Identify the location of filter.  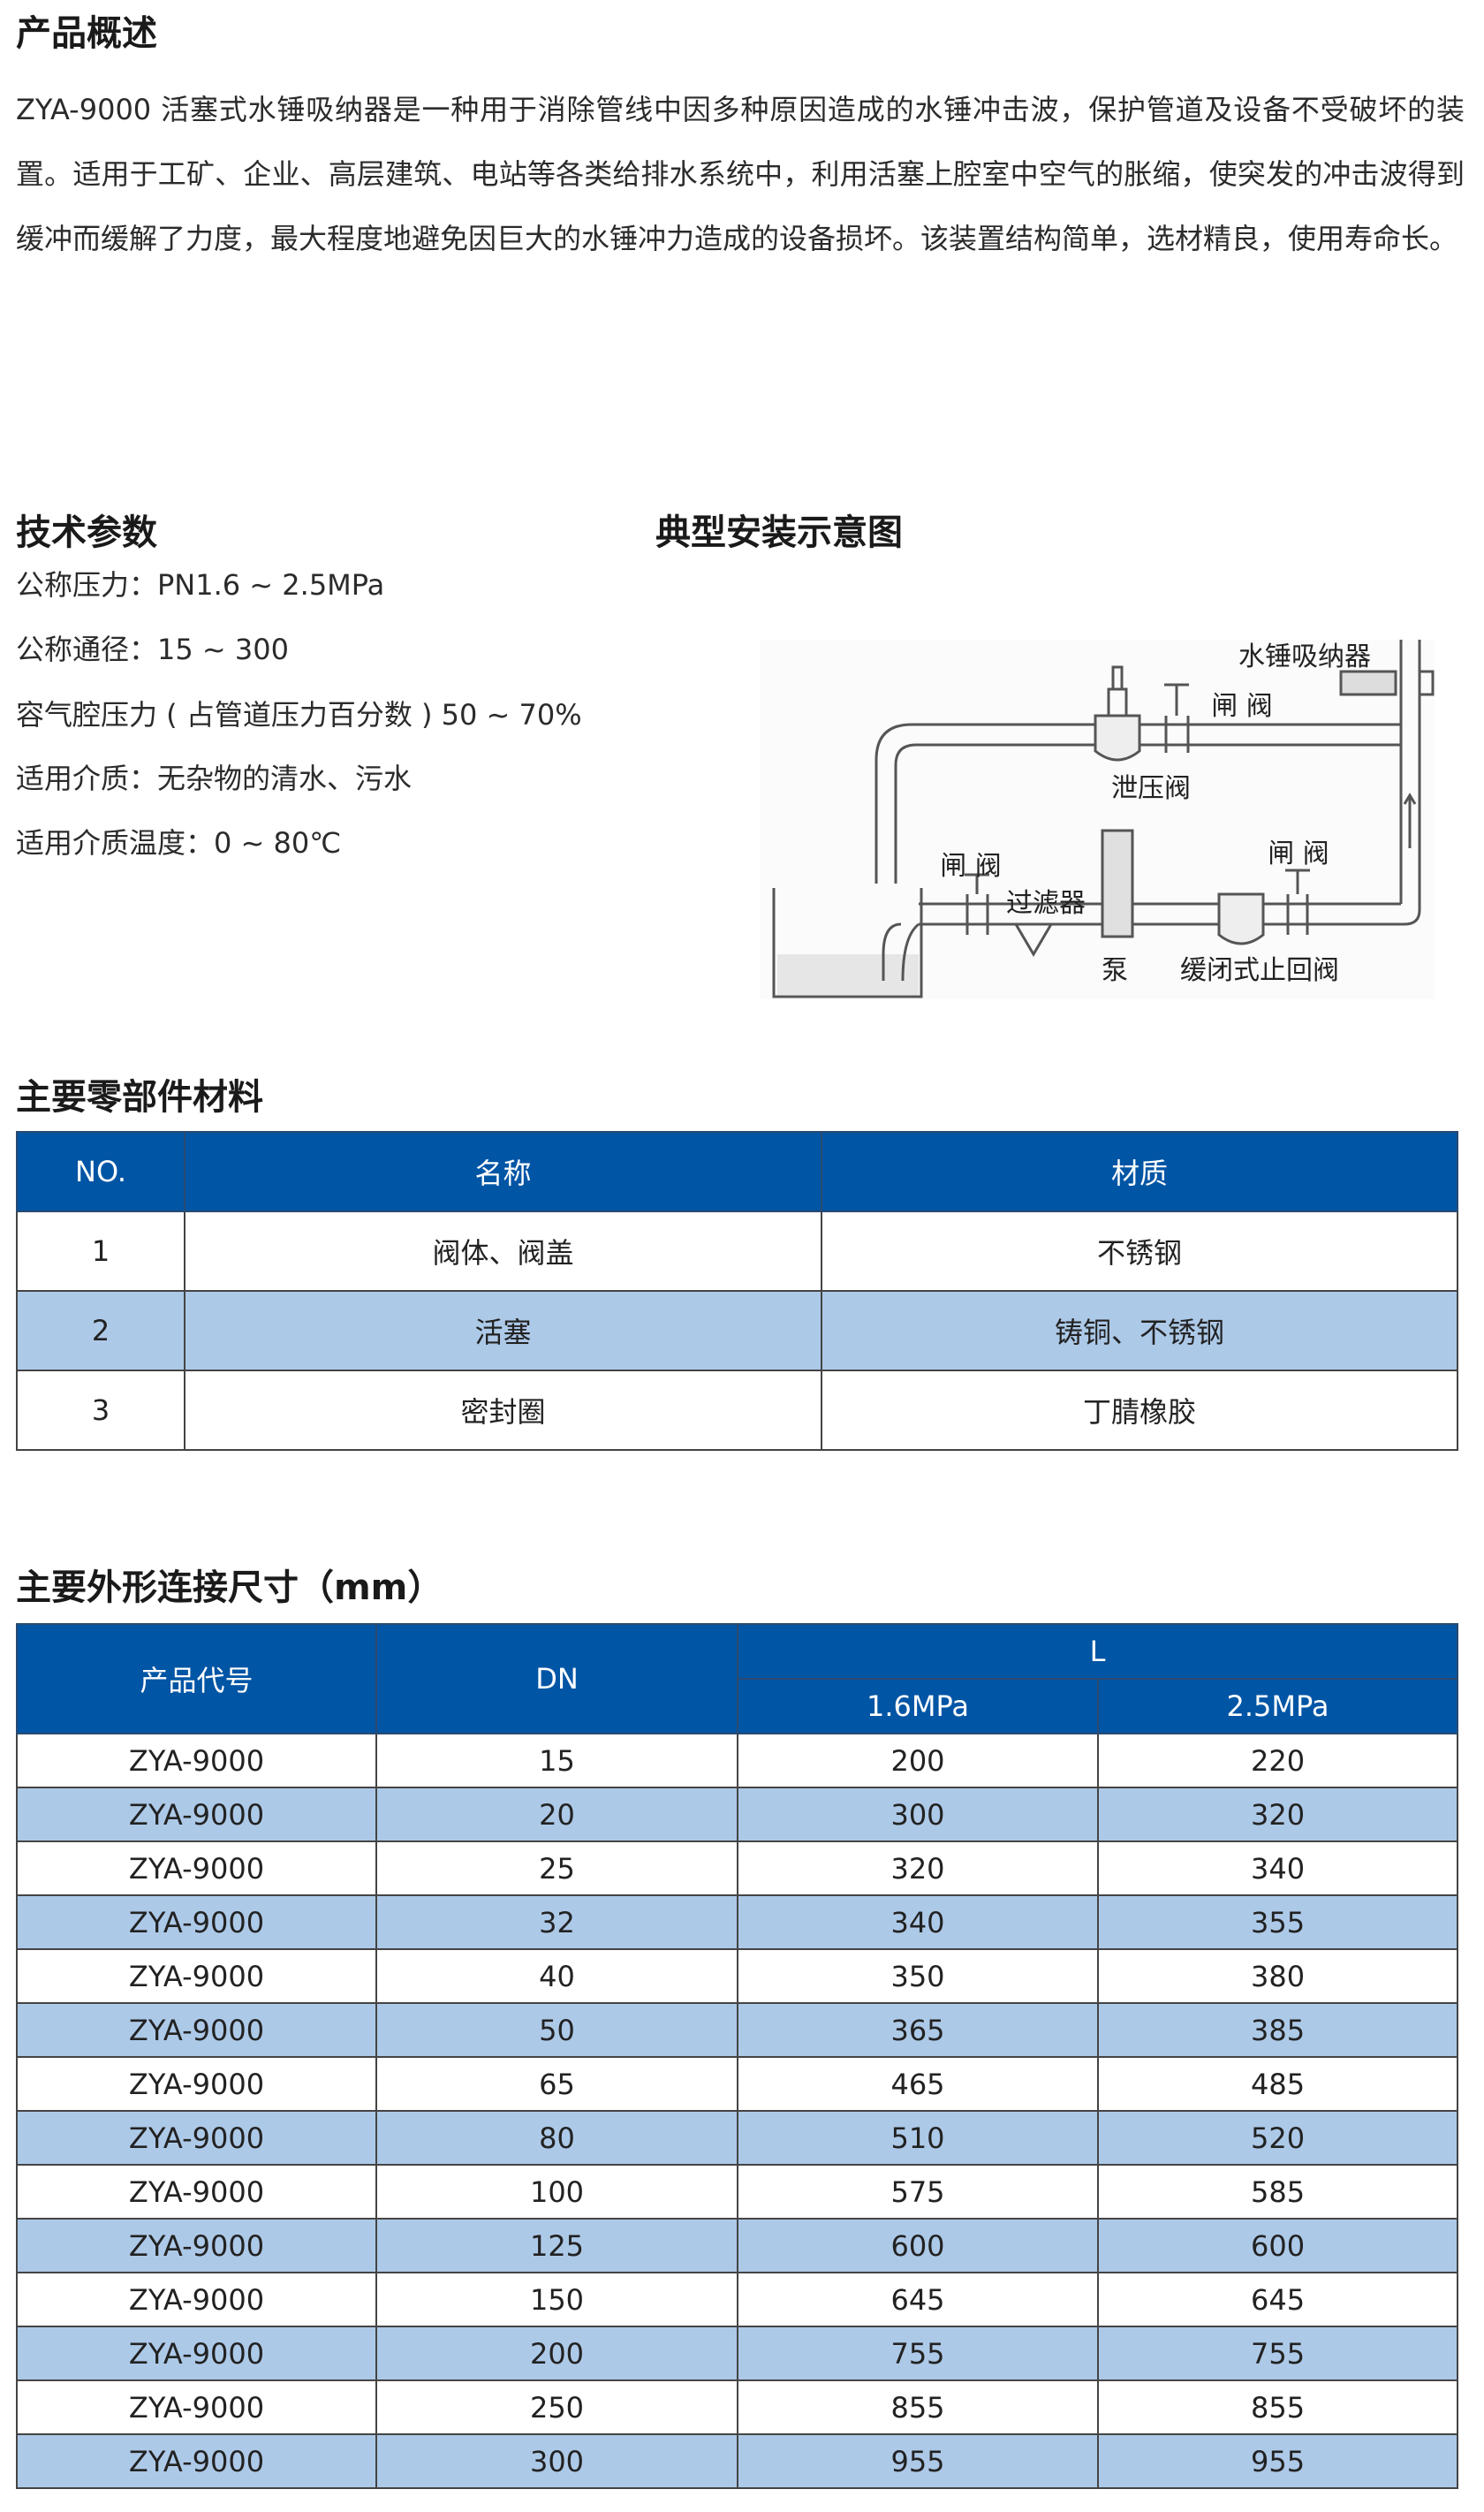
(1033, 940).